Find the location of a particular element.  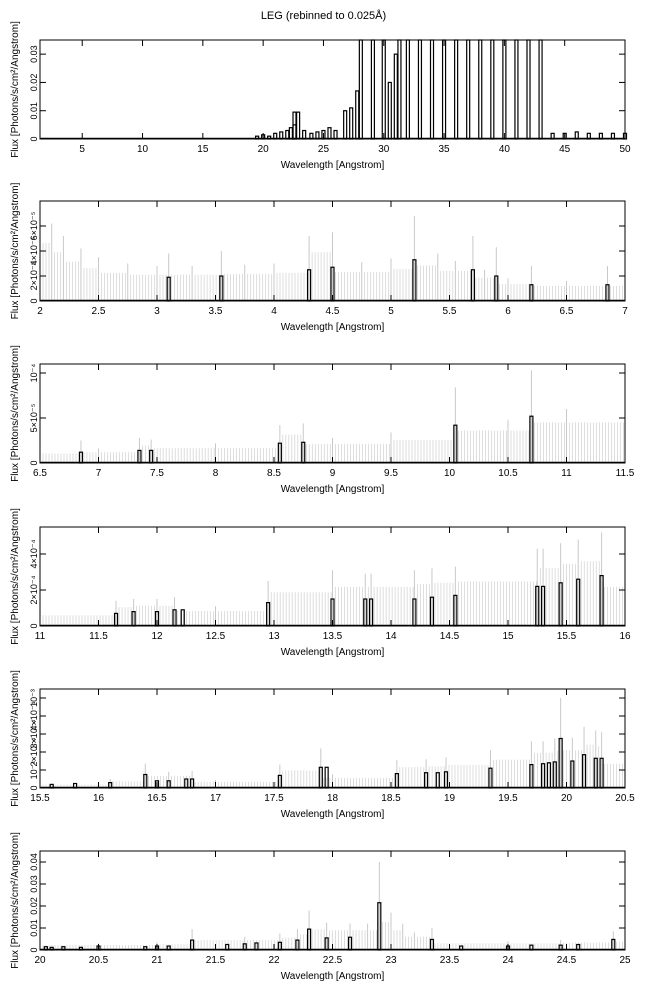

plot-frame is located at coordinates (332, 89).